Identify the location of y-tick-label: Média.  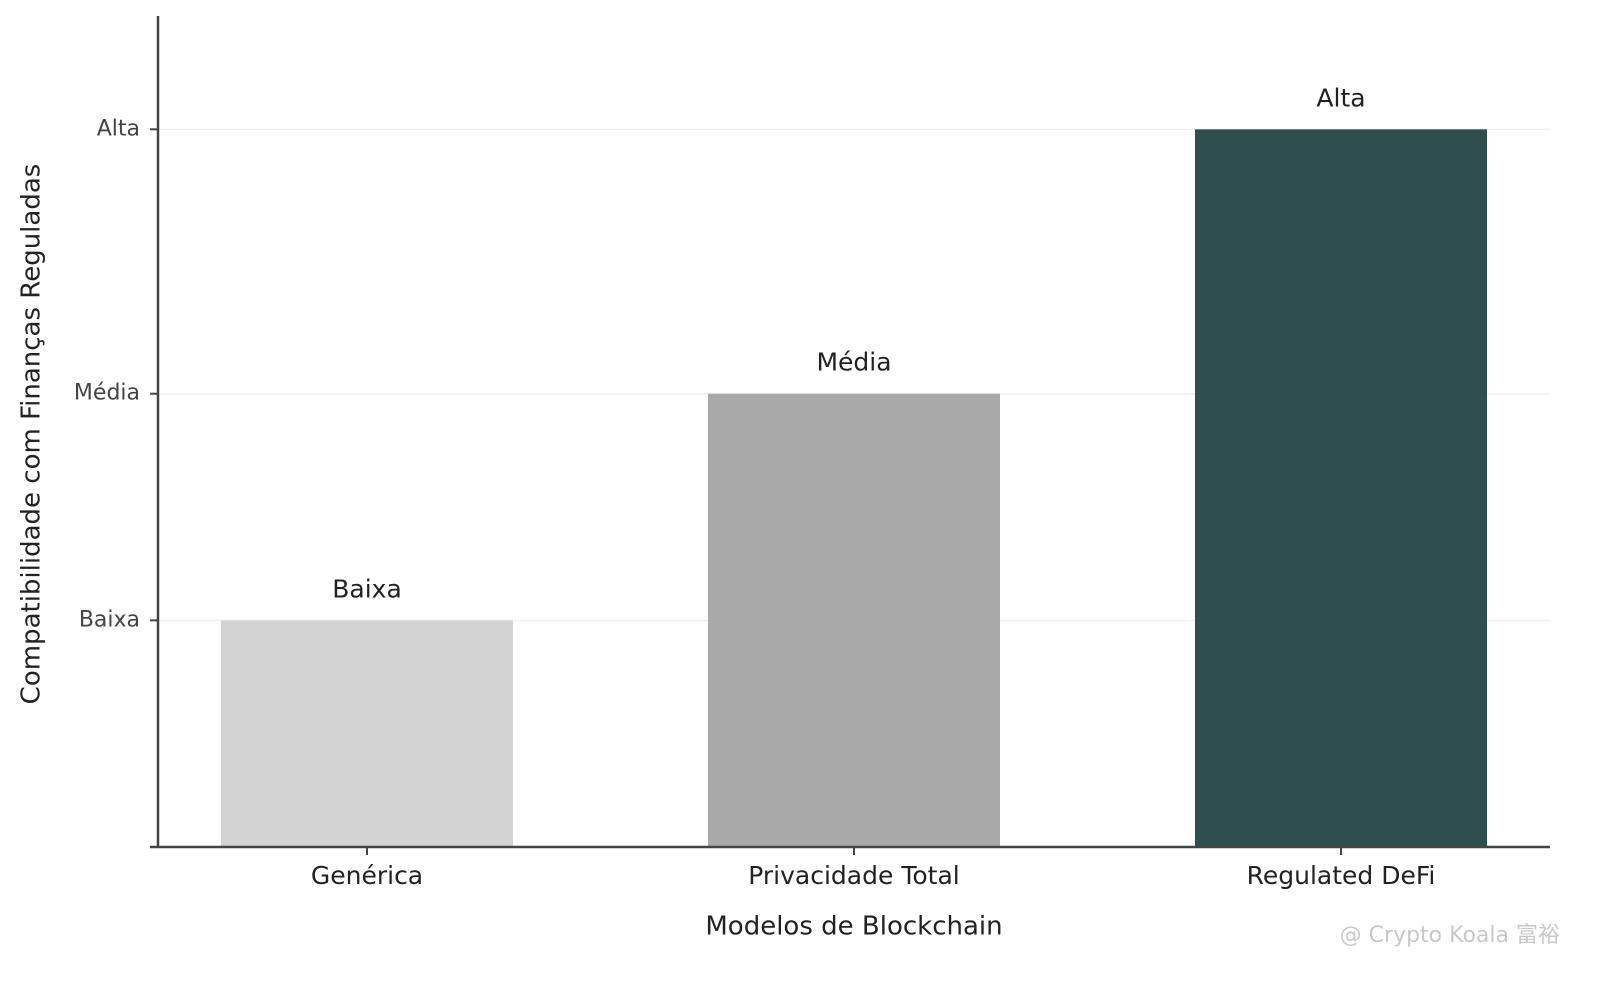
(107, 393).